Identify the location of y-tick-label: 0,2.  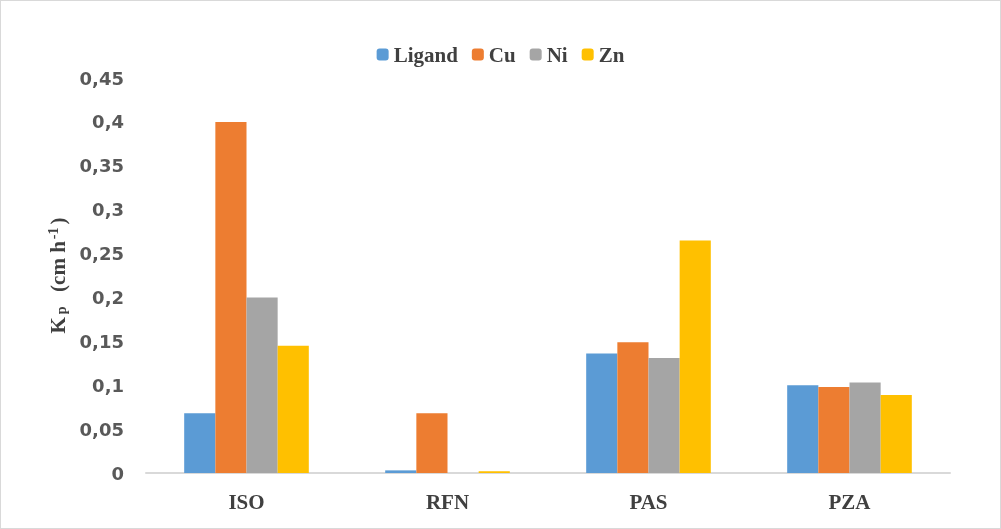
(108, 297).